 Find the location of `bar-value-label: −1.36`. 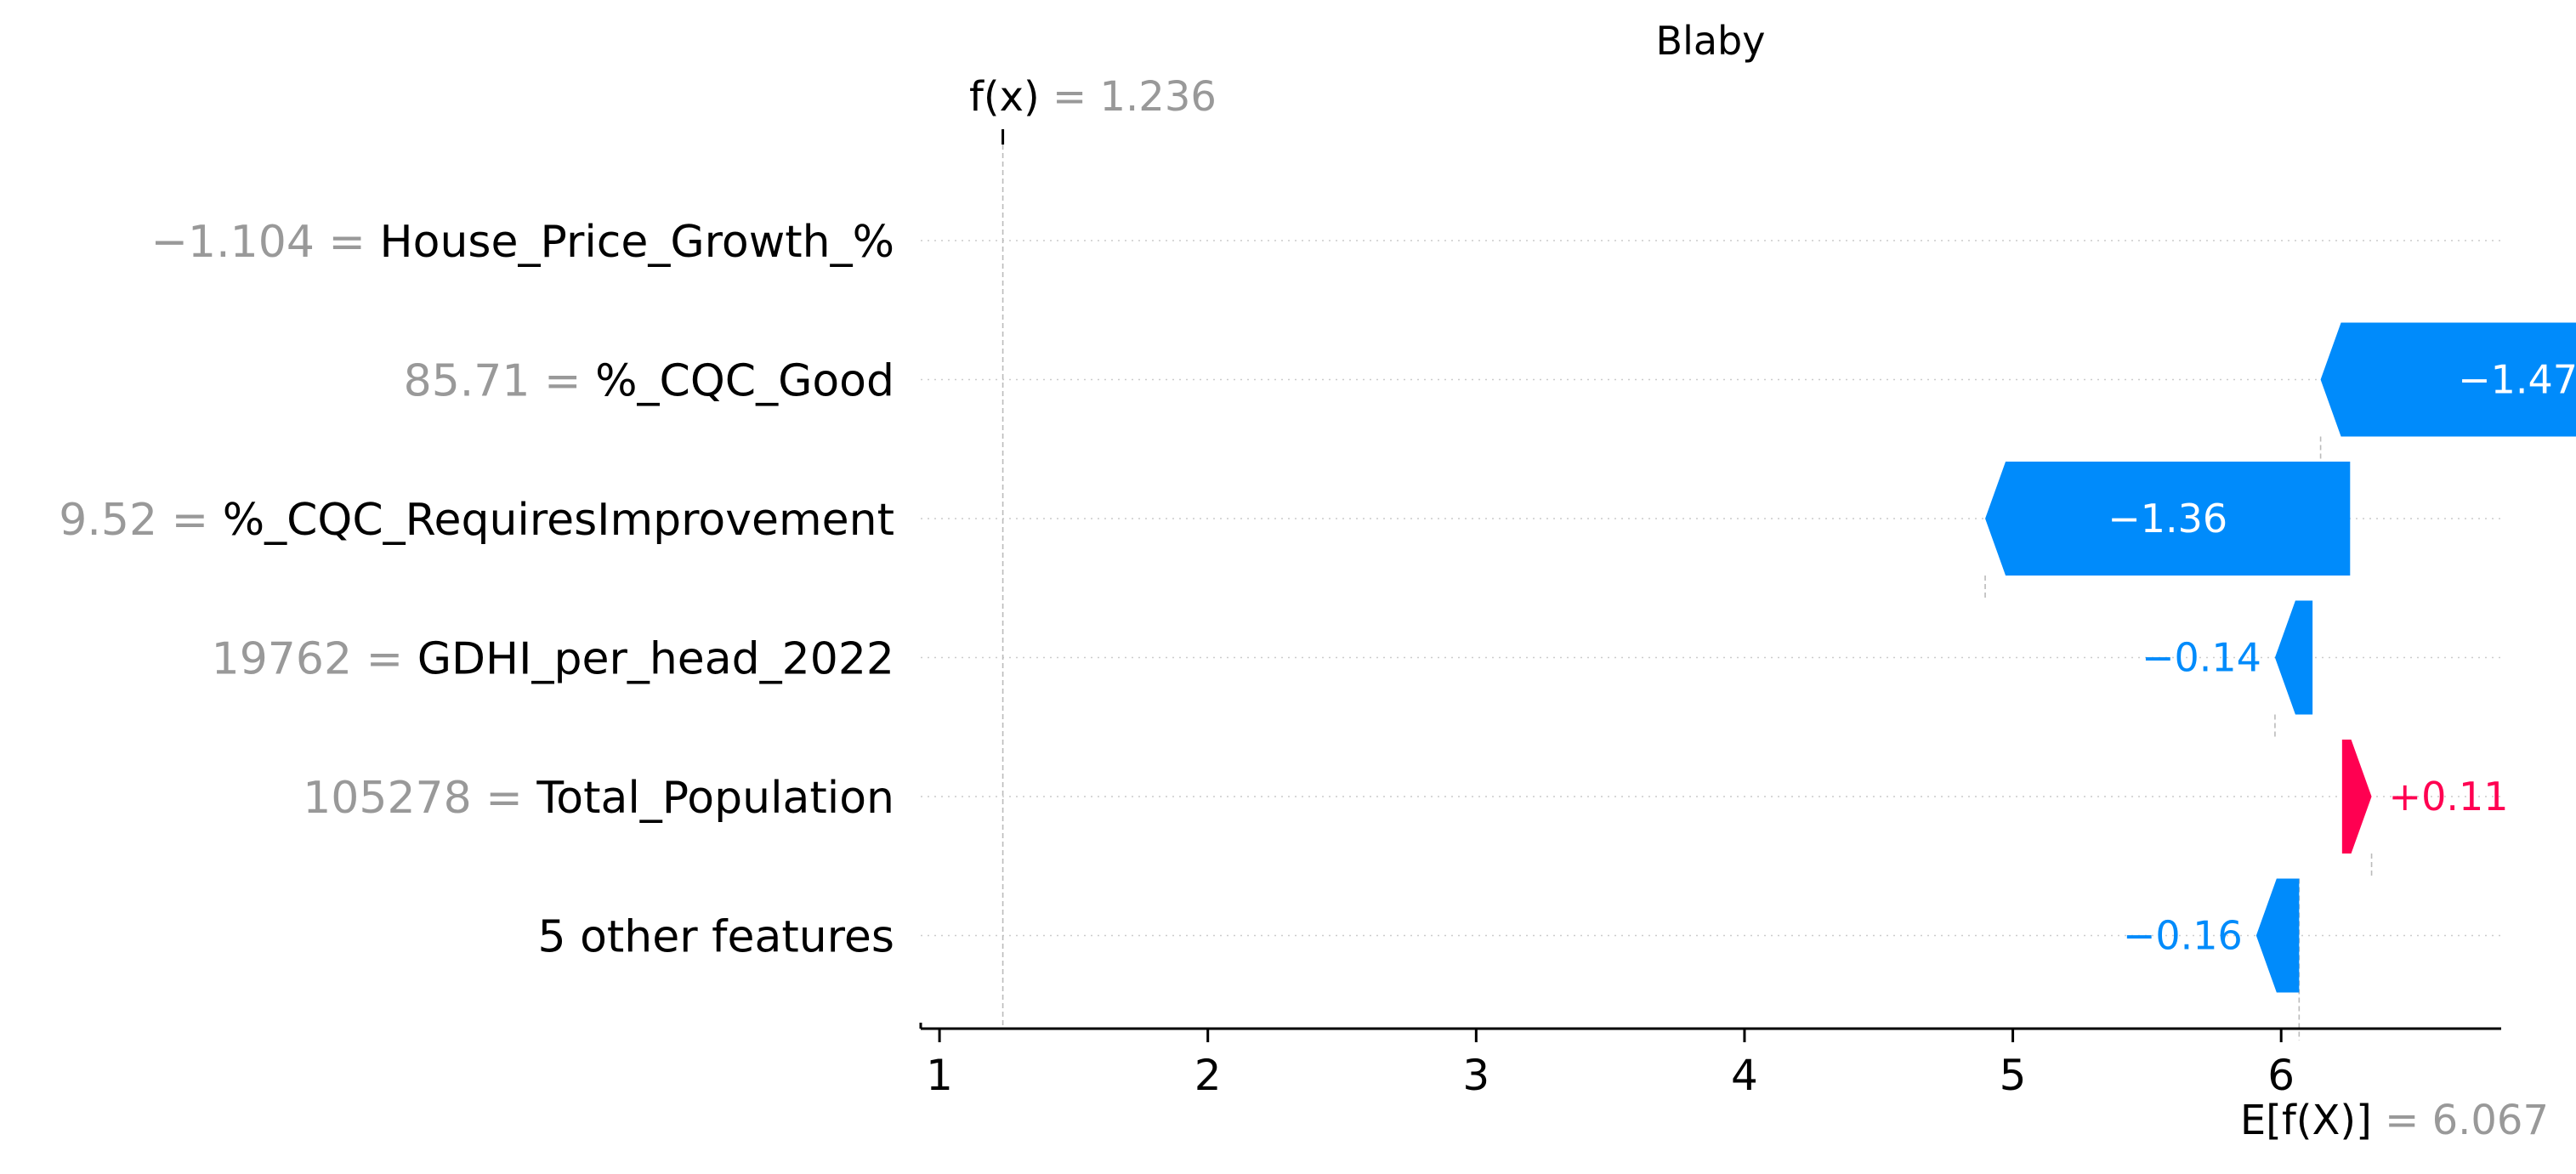

bar-value-label: −1.36 is located at coordinates (2168, 519).